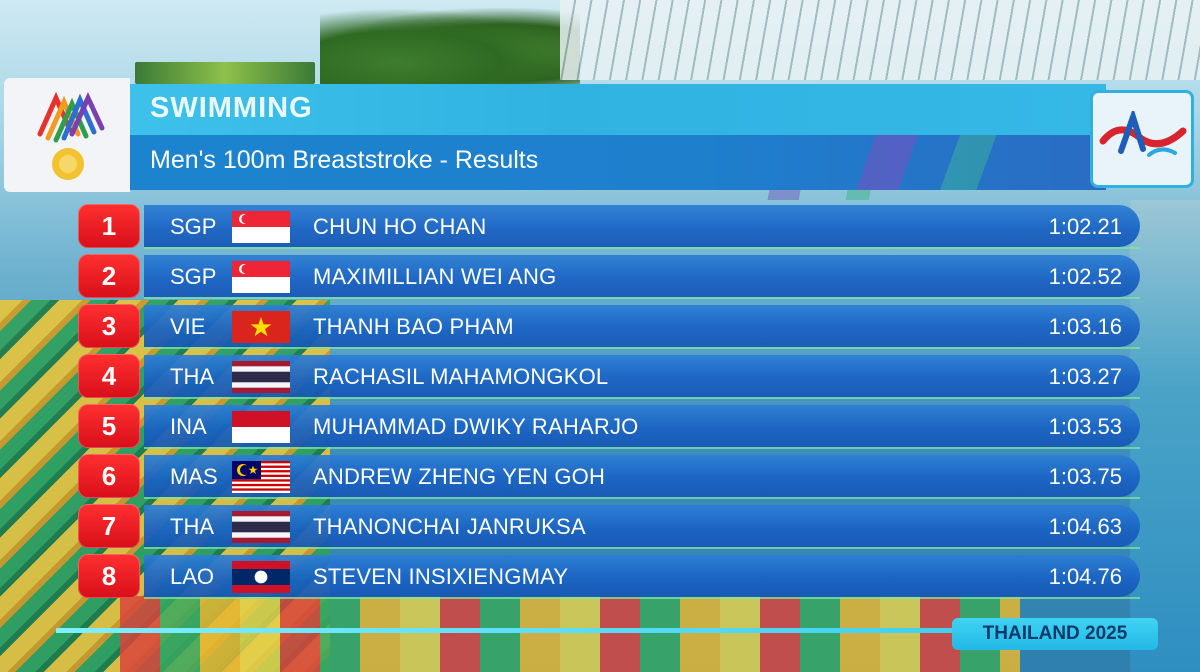 This screenshot has height=672, width=1200. I want to click on aquatics-logo, so click(1142, 139).